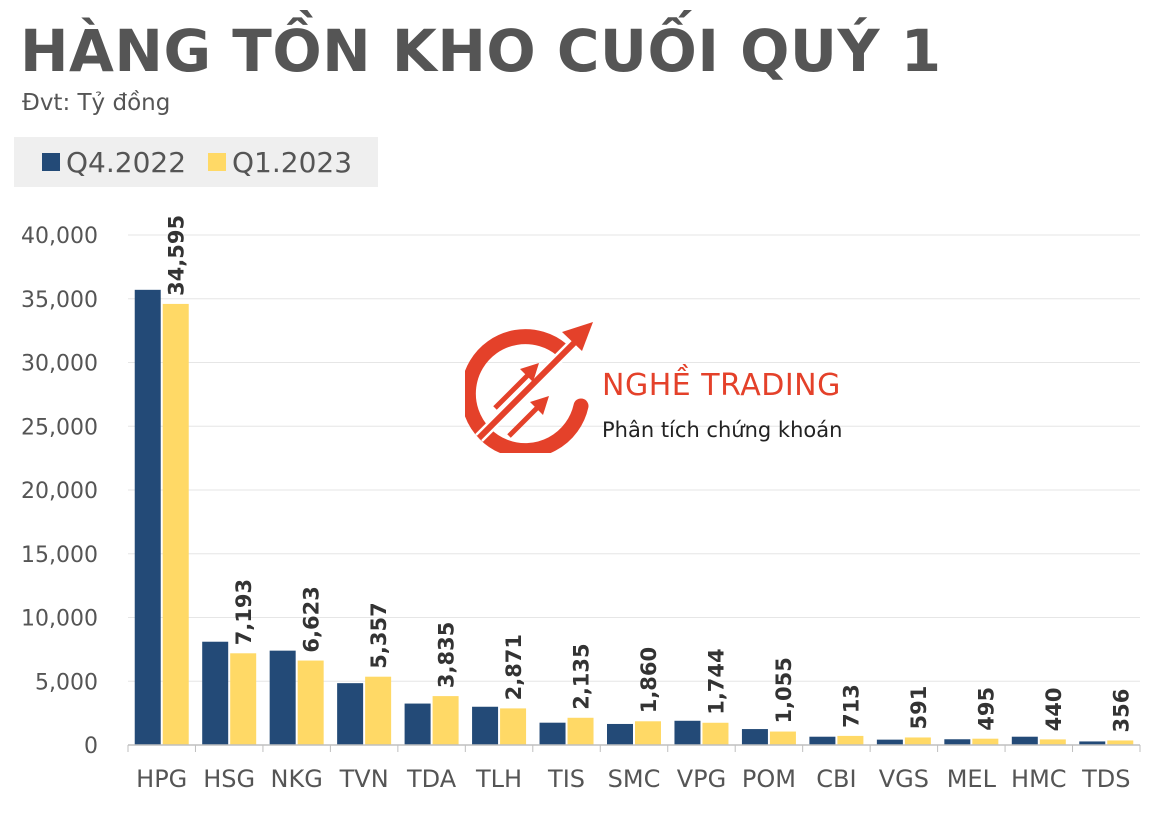 The height and width of the screenshot is (828, 1170). Describe the element at coordinates (229, 779) in the screenshot. I see `x-tick-label: HSG` at that location.